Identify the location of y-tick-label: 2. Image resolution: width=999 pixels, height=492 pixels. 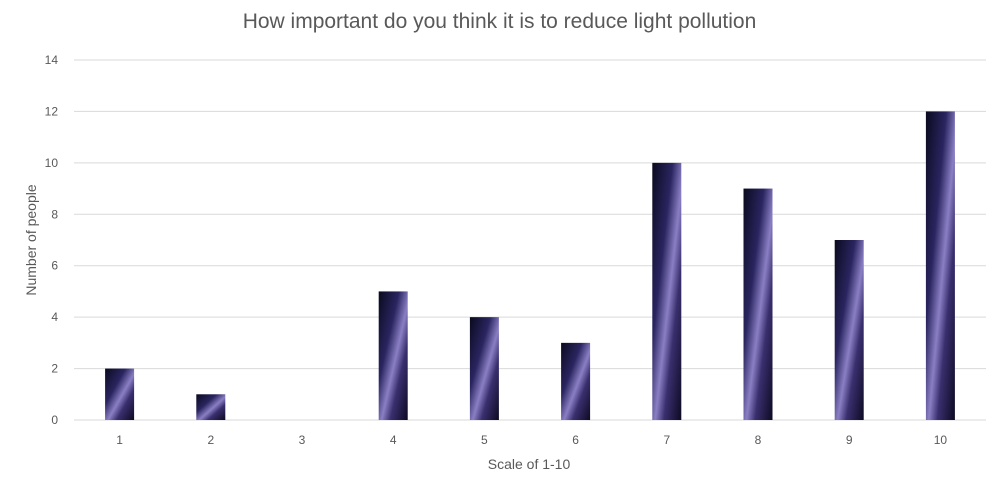
(54, 369).